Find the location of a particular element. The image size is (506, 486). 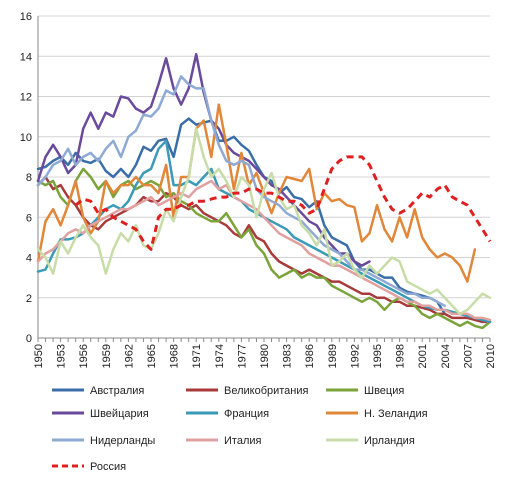

x-tick-label: 1998 is located at coordinates (401, 356).